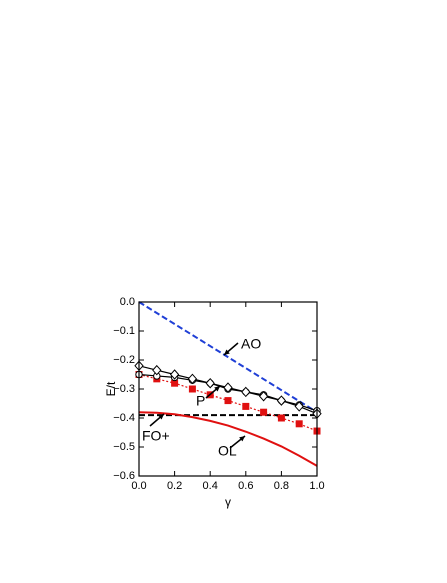 The height and width of the screenshot is (583, 447). What do you see at coordinates (281, 486) in the screenshot?
I see `x-tick-label: 0.8` at bounding box center [281, 486].